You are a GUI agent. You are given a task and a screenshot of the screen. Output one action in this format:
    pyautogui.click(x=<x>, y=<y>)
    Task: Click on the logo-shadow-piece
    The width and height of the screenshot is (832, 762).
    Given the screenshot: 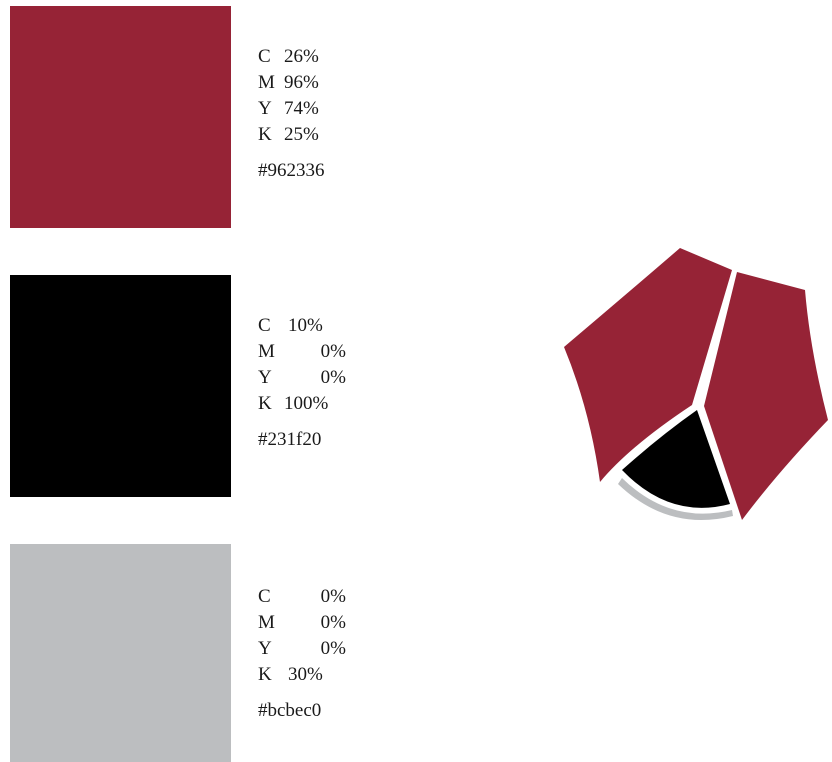 What is the action you would take?
    pyautogui.click(x=675, y=499)
    